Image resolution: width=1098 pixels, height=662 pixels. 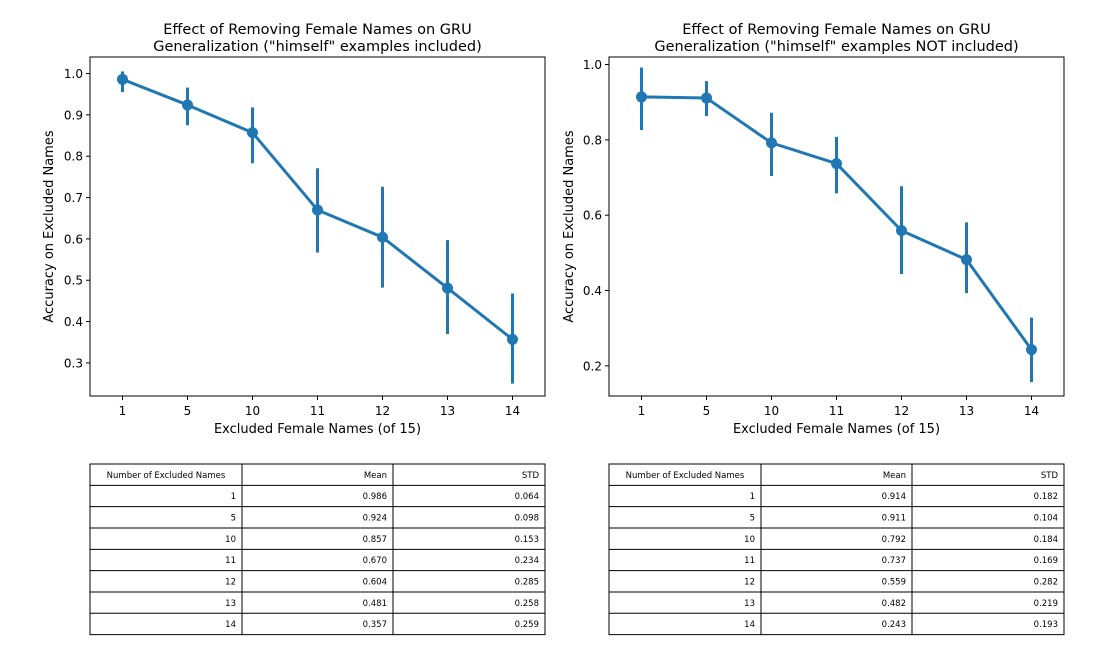 I want to click on table-cell: 0.737, so click(x=894, y=561).